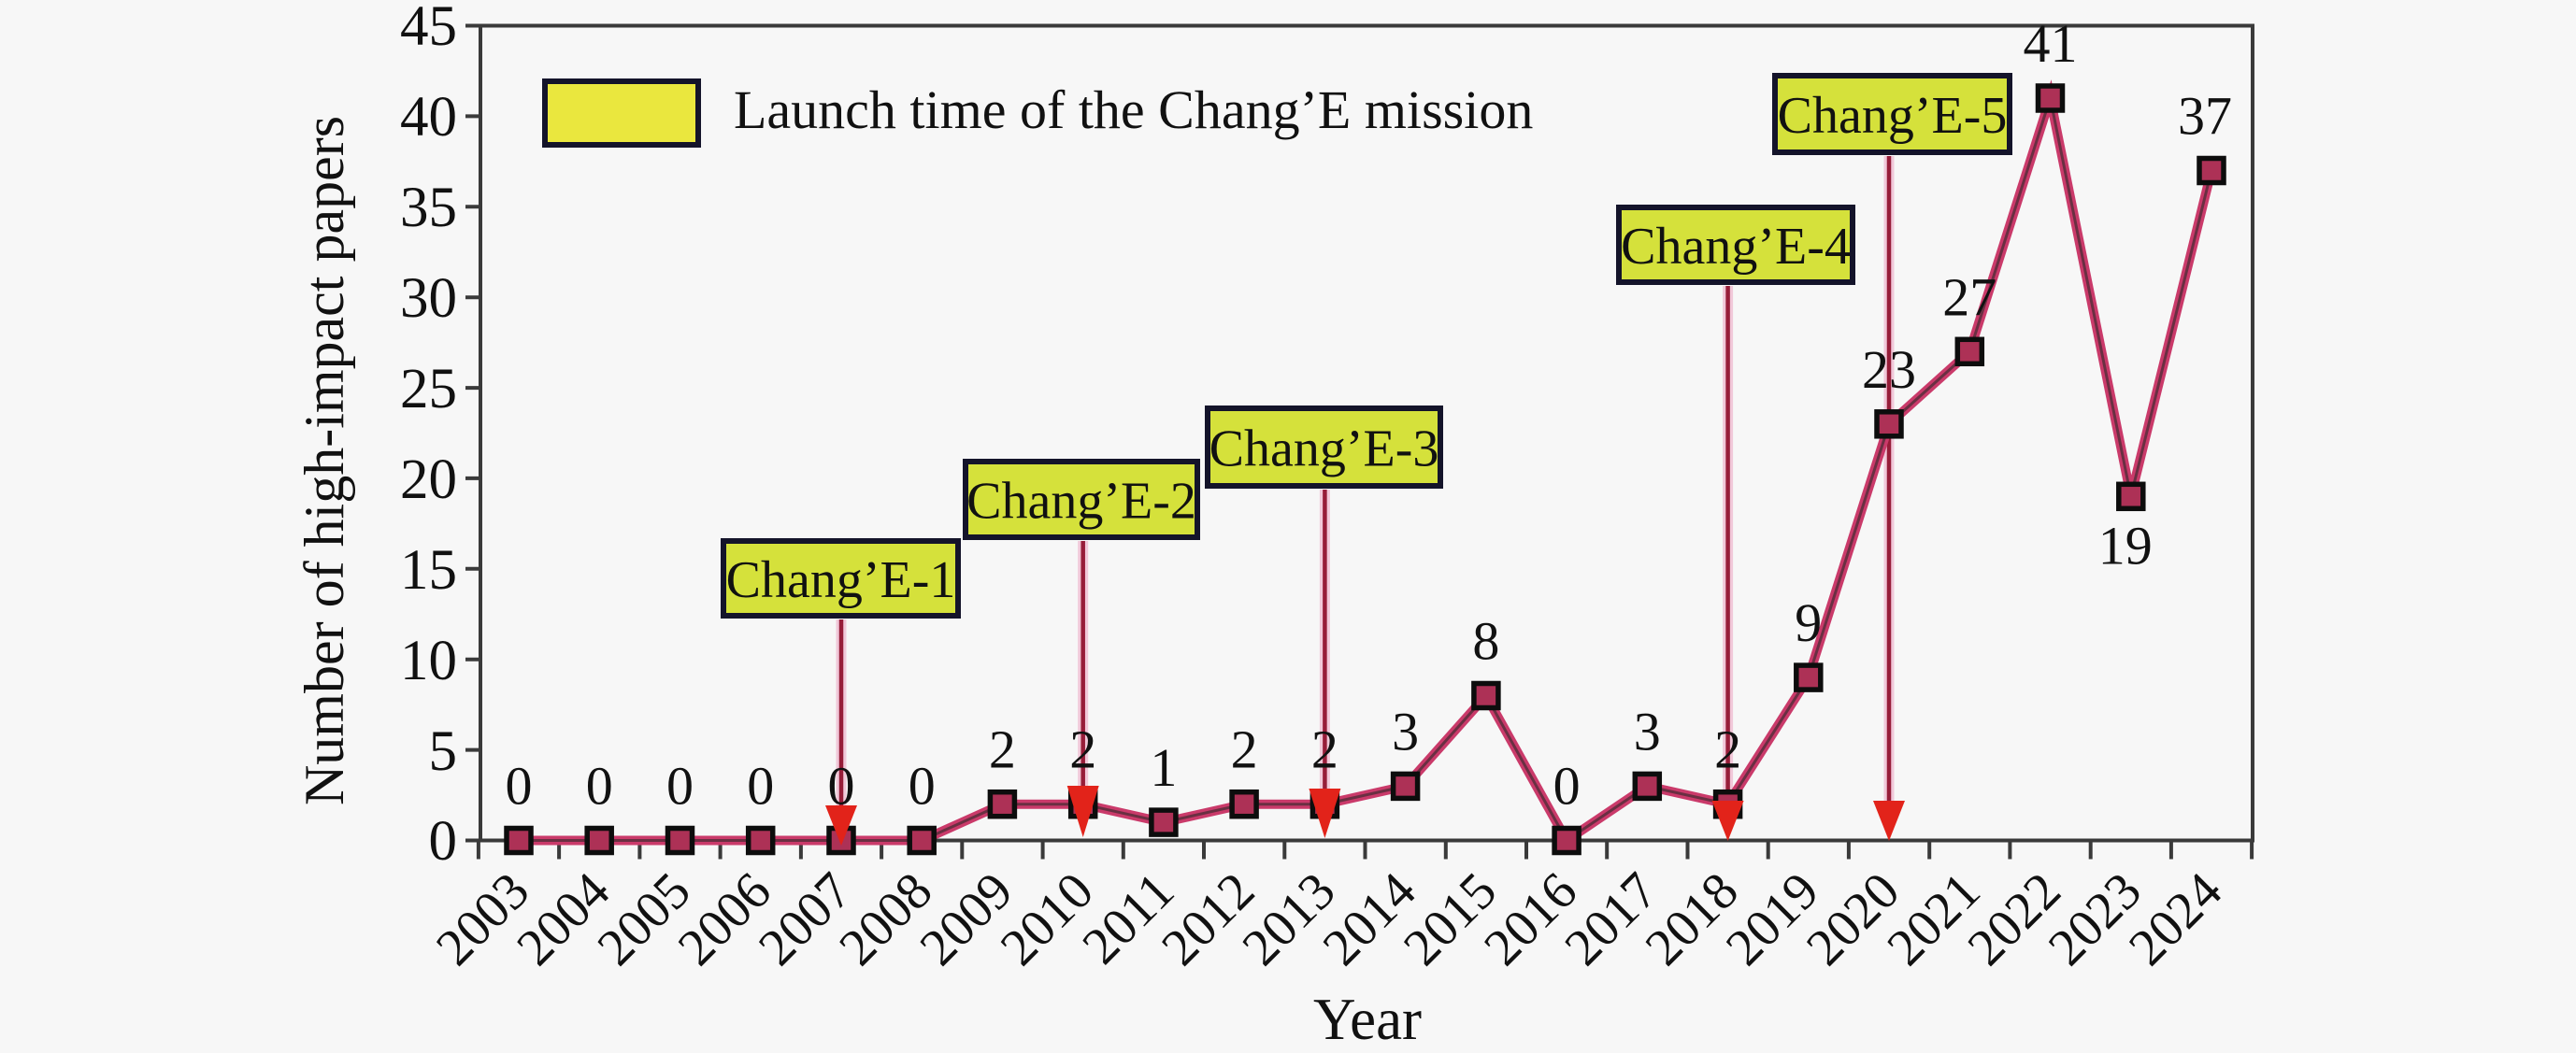 The width and height of the screenshot is (2576, 1053). I want to click on svg-text: 19, so click(2125, 545).